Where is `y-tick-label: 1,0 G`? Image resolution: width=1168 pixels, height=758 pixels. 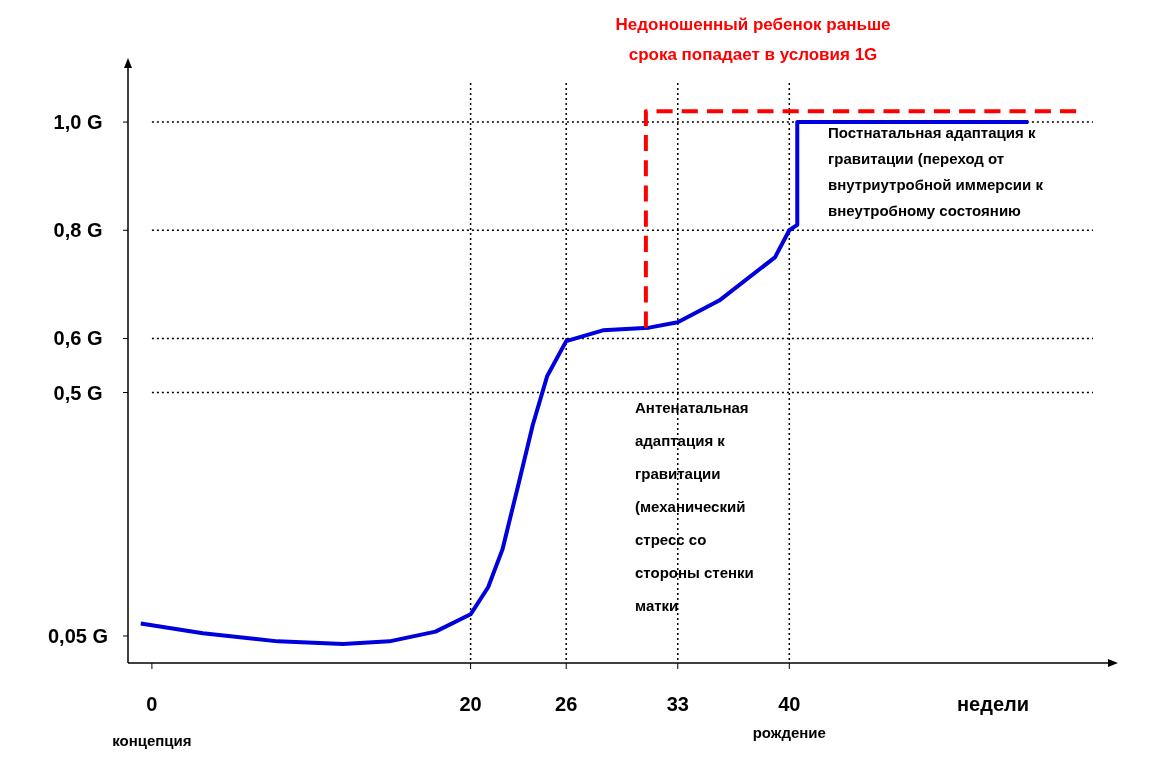
y-tick-label: 1,0 G is located at coordinates (78, 122).